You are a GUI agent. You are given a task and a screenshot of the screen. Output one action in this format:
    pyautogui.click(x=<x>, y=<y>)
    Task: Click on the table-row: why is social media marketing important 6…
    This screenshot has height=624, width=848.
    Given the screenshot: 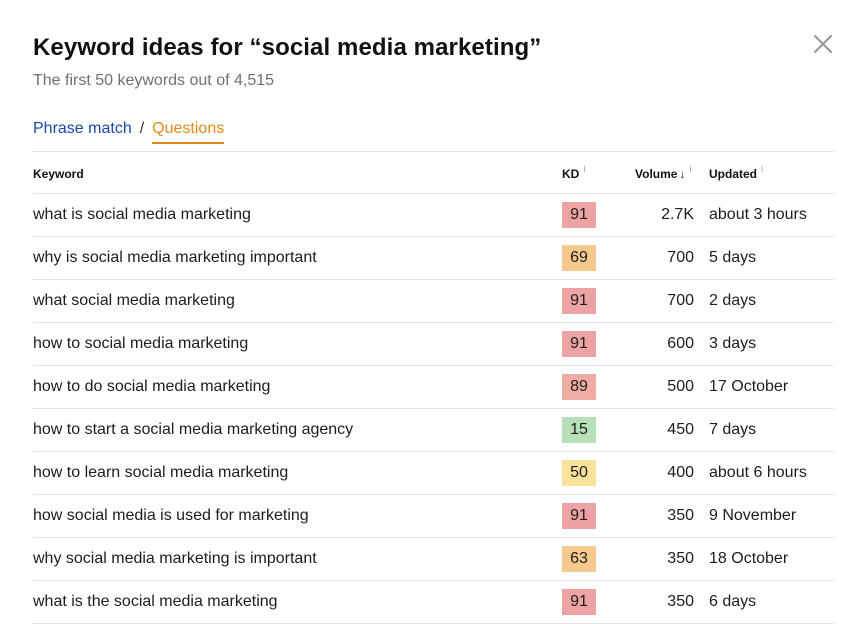 What is the action you would take?
    pyautogui.click(x=433, y=258)
    